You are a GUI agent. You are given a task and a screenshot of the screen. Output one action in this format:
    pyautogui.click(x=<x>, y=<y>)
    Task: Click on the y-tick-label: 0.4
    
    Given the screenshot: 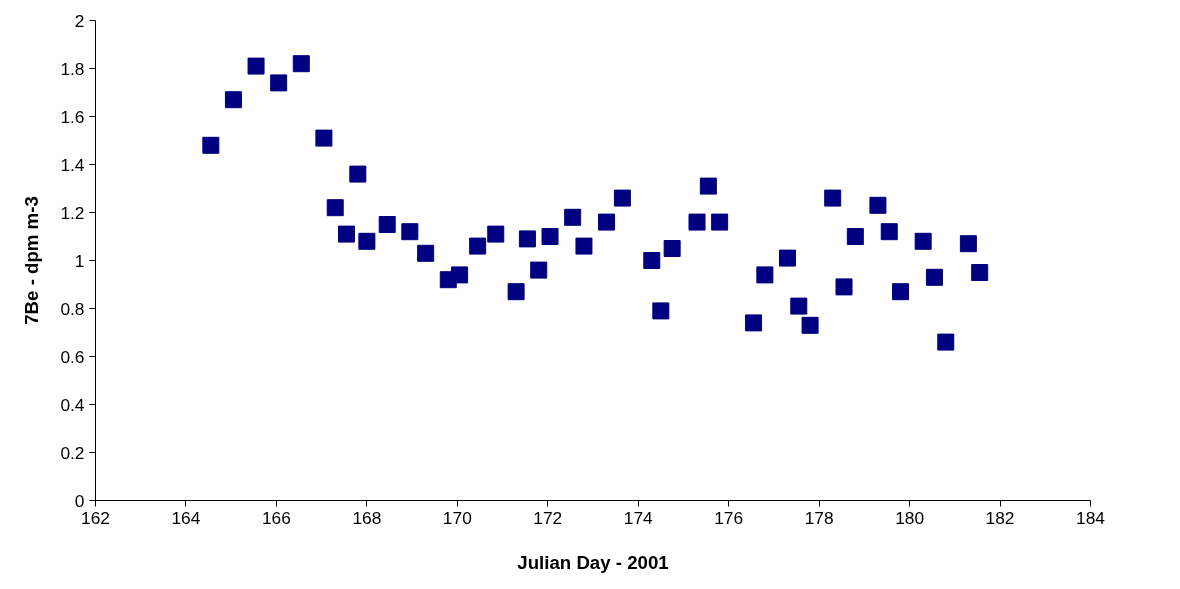 What is the action you would take?
    pyautogui.click(x=72, y=404)
    